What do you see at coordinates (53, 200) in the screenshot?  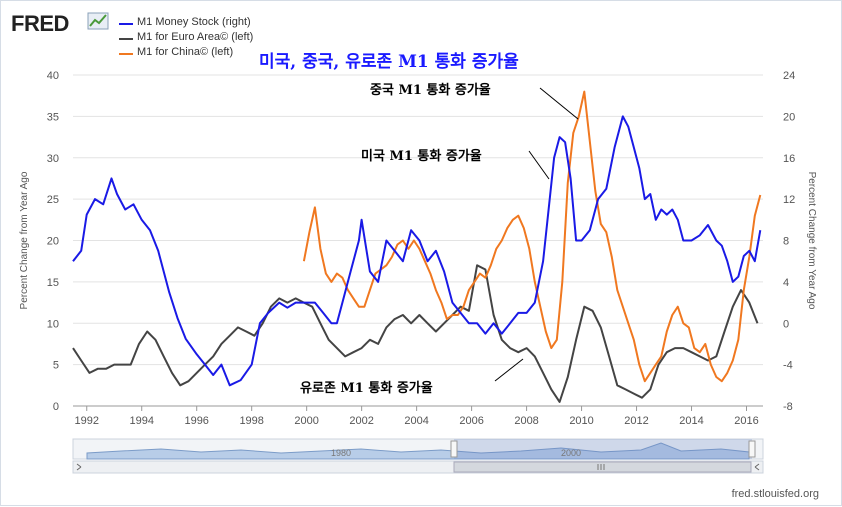 I see `y-tick-label: 25` at bounding box center [53, 200].